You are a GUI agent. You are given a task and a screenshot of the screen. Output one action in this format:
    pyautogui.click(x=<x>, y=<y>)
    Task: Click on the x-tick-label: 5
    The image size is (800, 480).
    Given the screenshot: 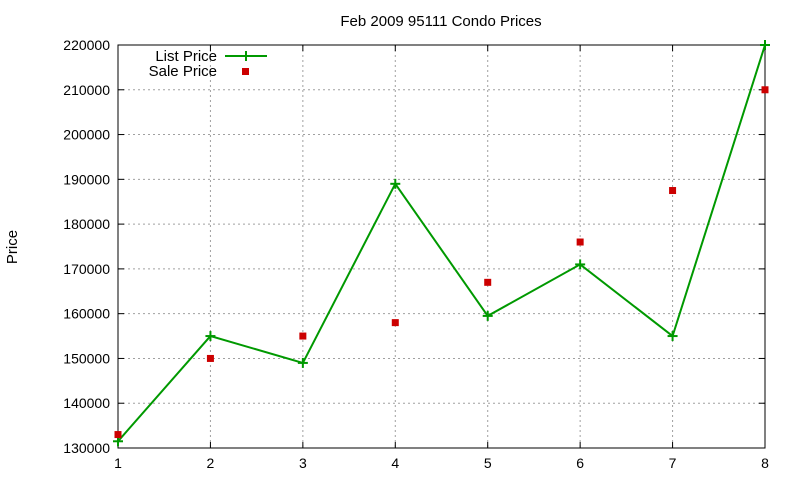 What is the action you would take?
    pyautogui.click(x=488, y=463)
    